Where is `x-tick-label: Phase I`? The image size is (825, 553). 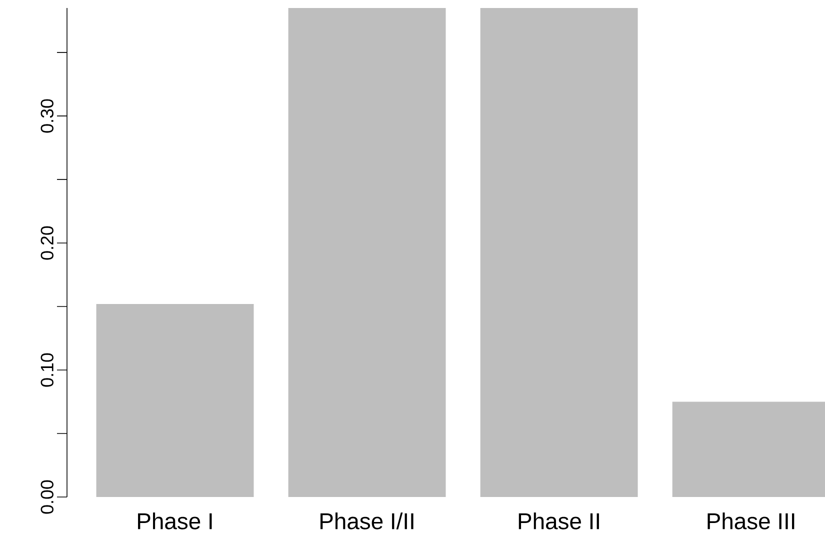
x-tick-label: Phase I is located at coordinates (175, 521).